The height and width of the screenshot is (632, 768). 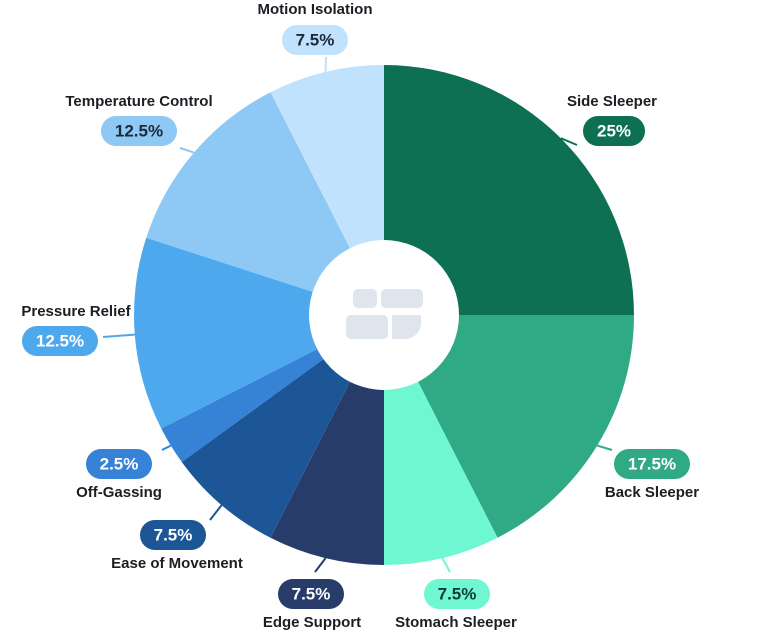 I want to click on percent-label-ease-of-movement: 7.5%, so click(x=173, y=534).